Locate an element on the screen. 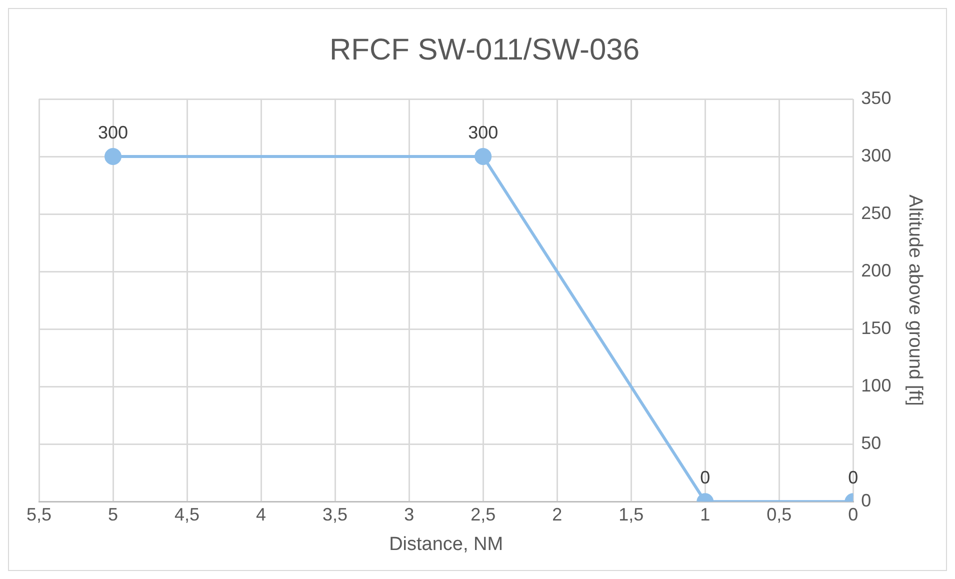 Image resolution: width=955 pixels, height=579 pixels. x-tick-label: 3,5 is located at coordinates (335, 514).